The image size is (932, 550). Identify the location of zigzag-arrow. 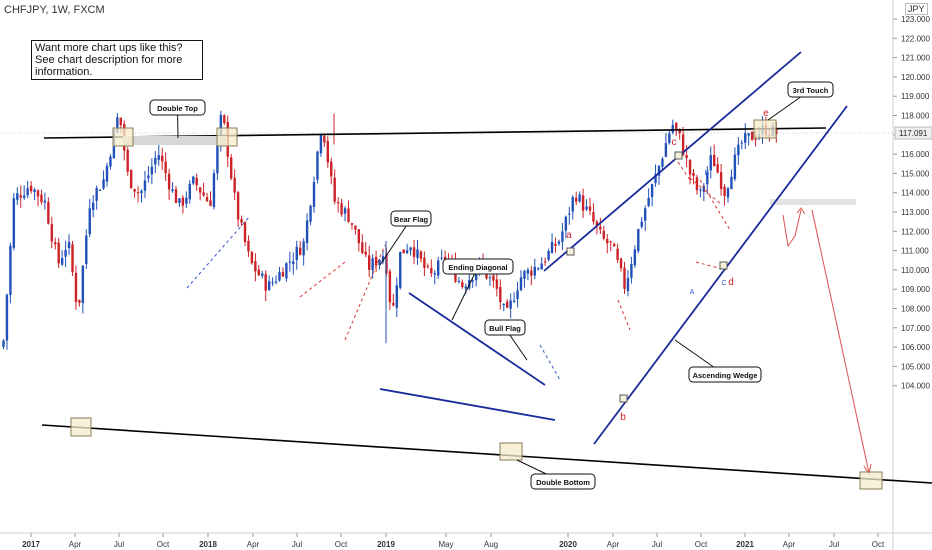
(792, 228).